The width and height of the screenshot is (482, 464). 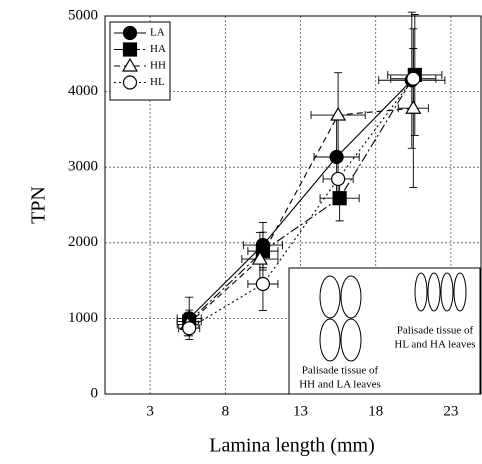 What do you see at coordinates (292, 446) in the screenshot?
I see `x-axis-title: Lamina length (mm)` at bounding box center [292, 446].